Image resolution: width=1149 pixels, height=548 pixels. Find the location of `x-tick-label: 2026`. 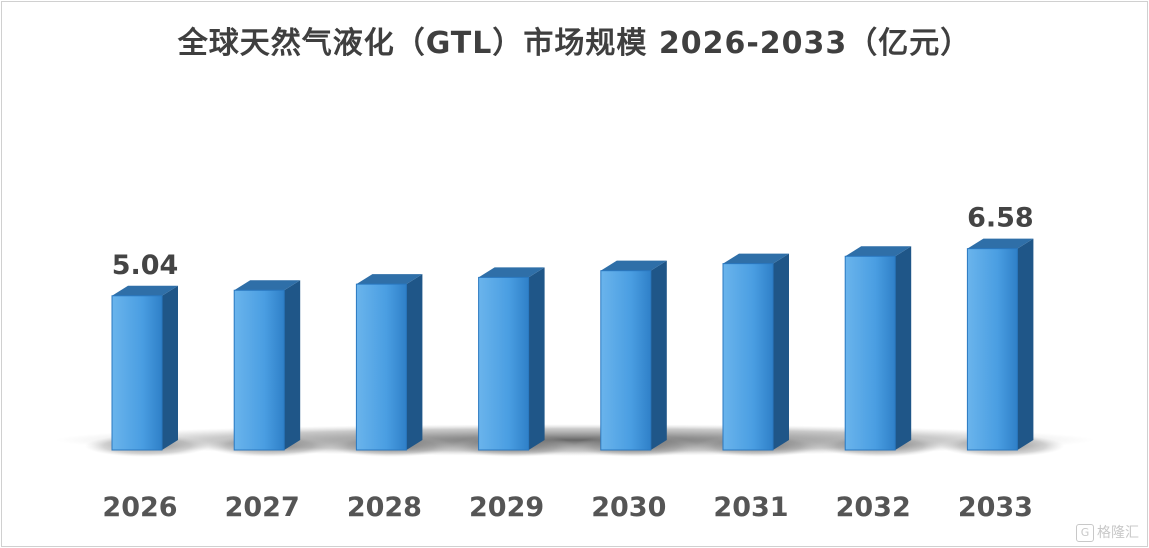

x-tick-label: 2026 is located at coordinates (139, 507).